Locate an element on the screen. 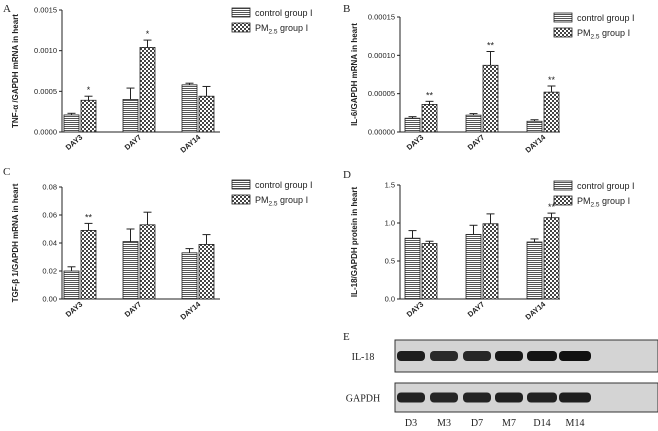 The height and width of the screenshot is (431, 658). western-blot: IL-18 GAPDH D3 M3 D7 M7 D14 M14 is located at coordinates (502, 384).